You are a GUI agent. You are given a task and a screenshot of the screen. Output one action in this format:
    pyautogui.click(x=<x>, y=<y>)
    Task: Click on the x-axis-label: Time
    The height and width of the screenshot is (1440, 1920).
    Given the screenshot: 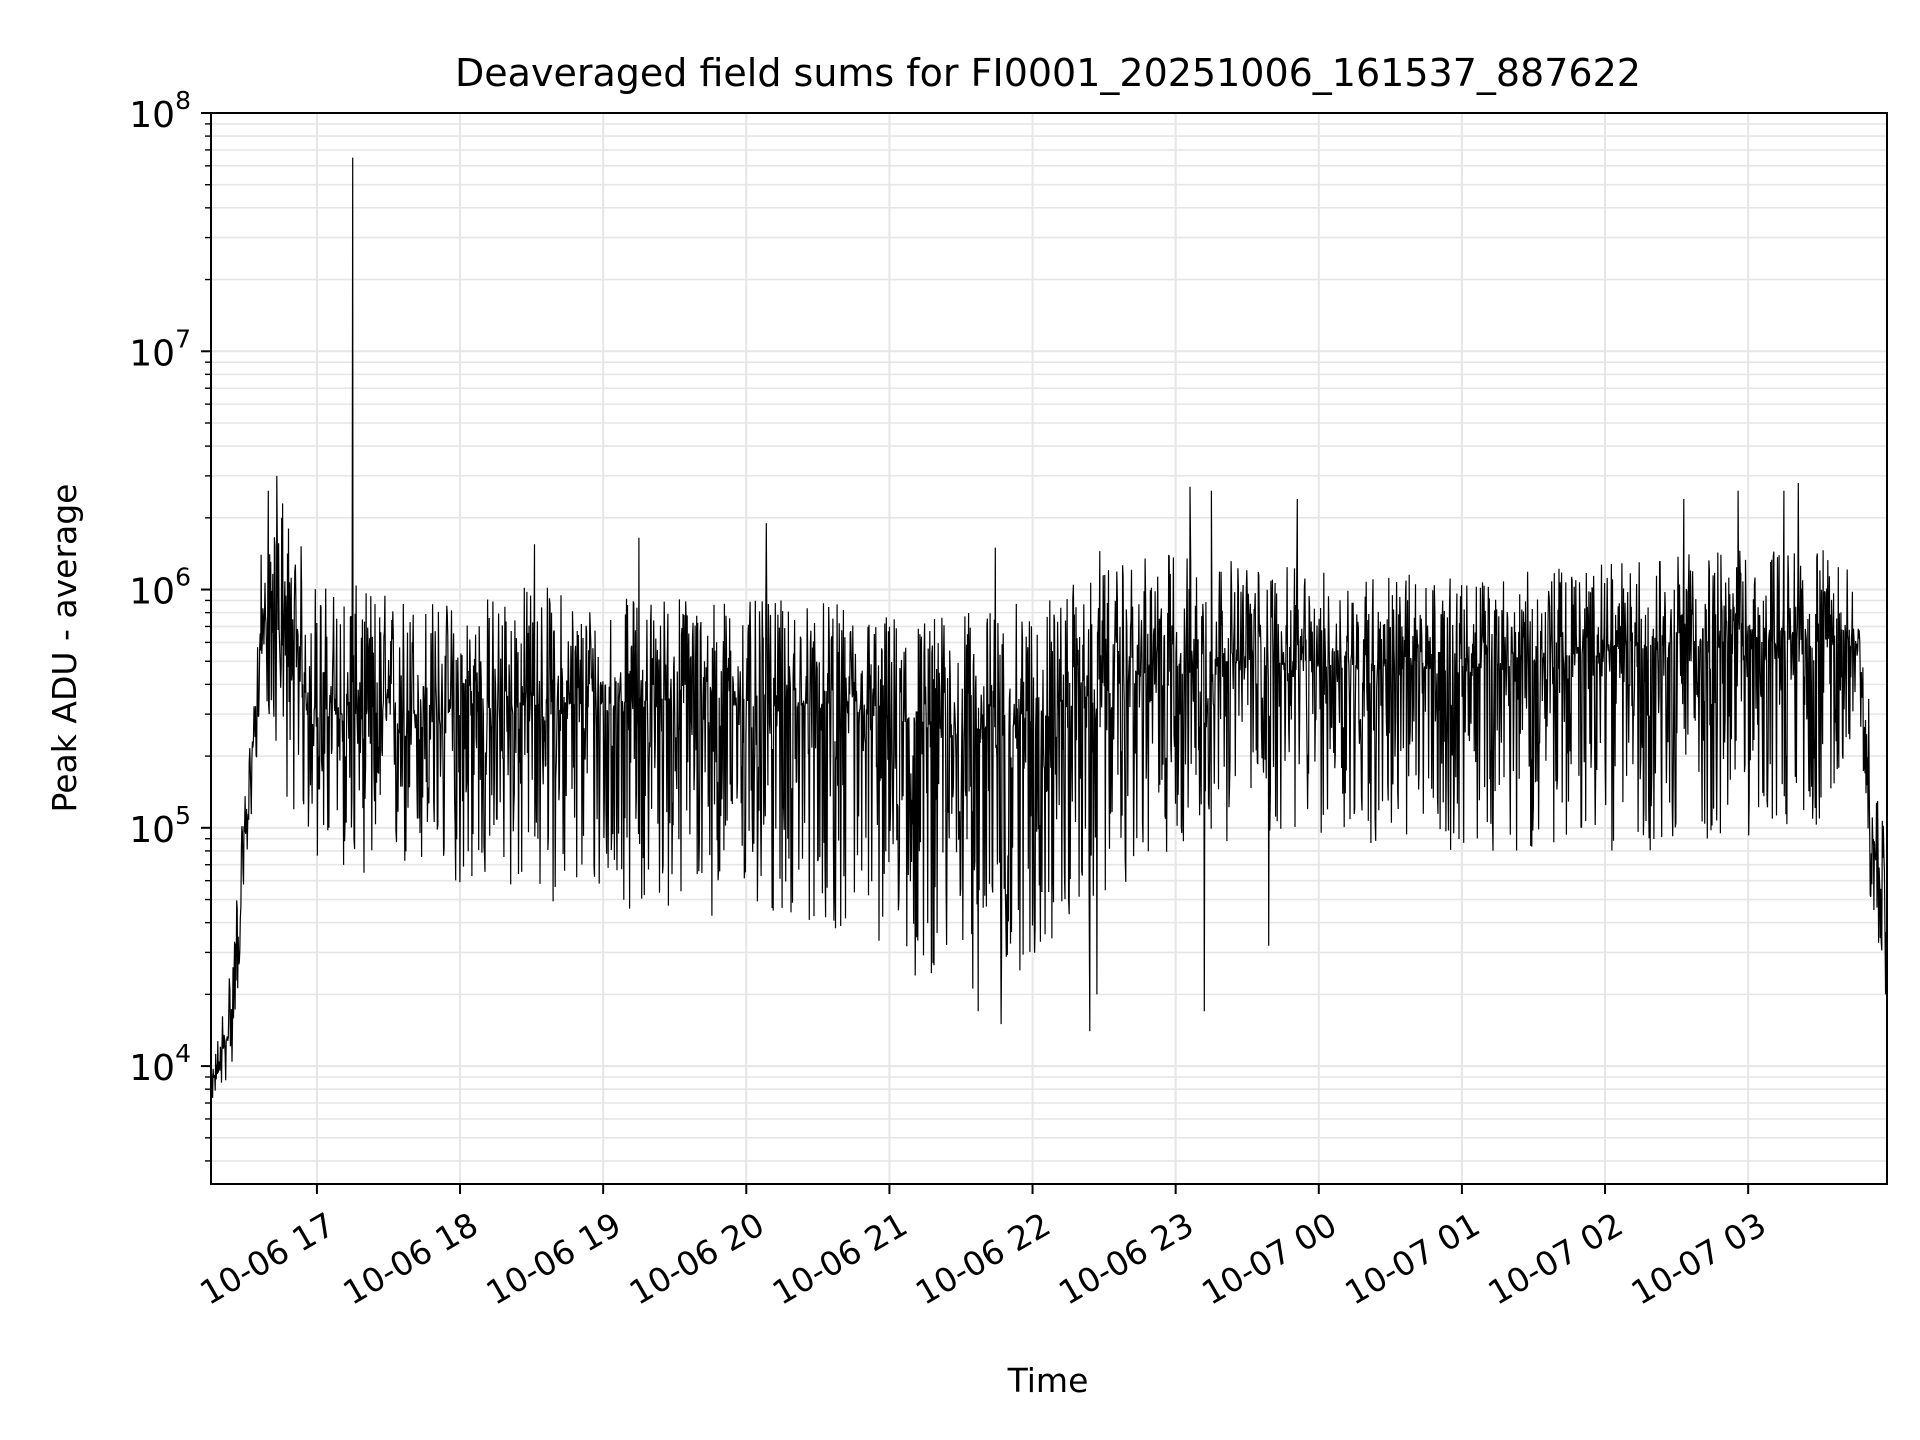 What is the action you would take?
    pyautogui.click(x=1048, y=1380)
    